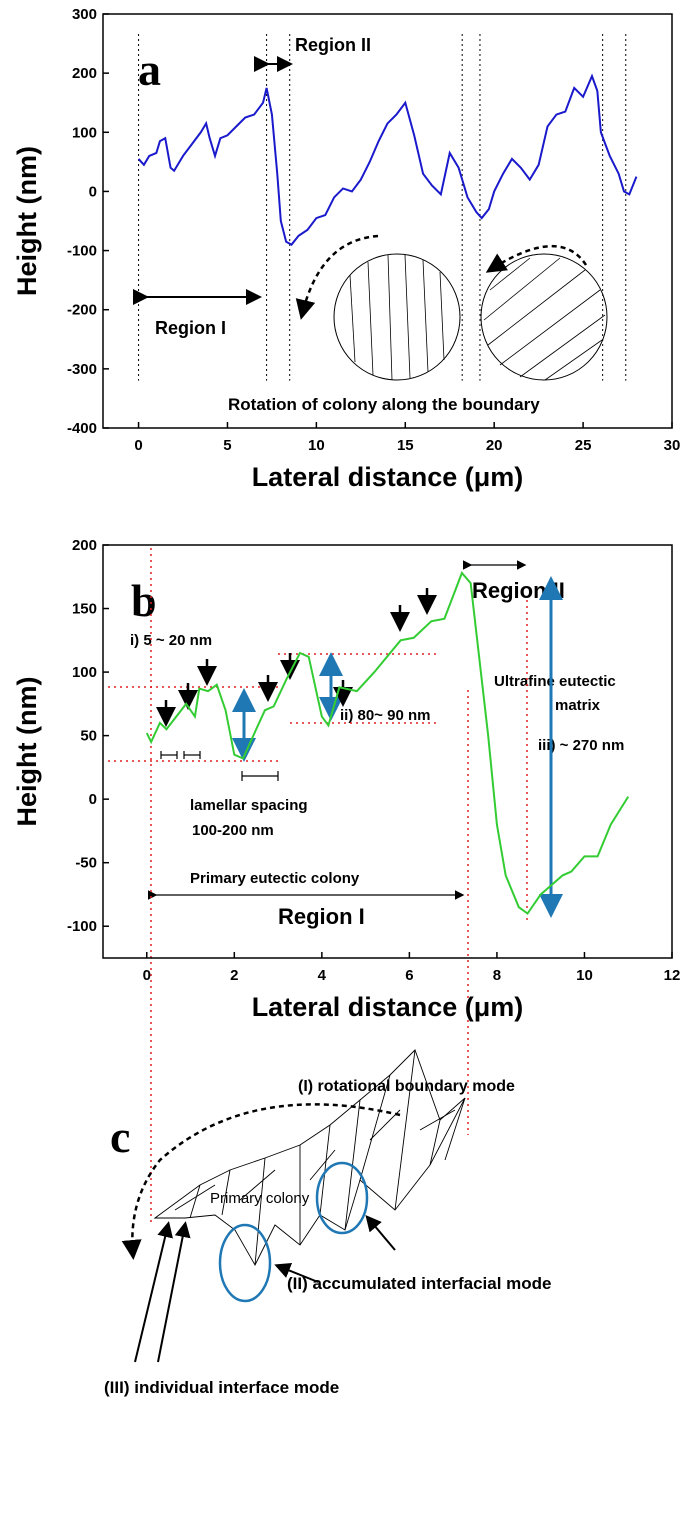 The width and height of the screenshot is (685, 1522). Describe the element at coordinates (88, 736) in the screenshot. I see `y-tick-label: 50` at that location.